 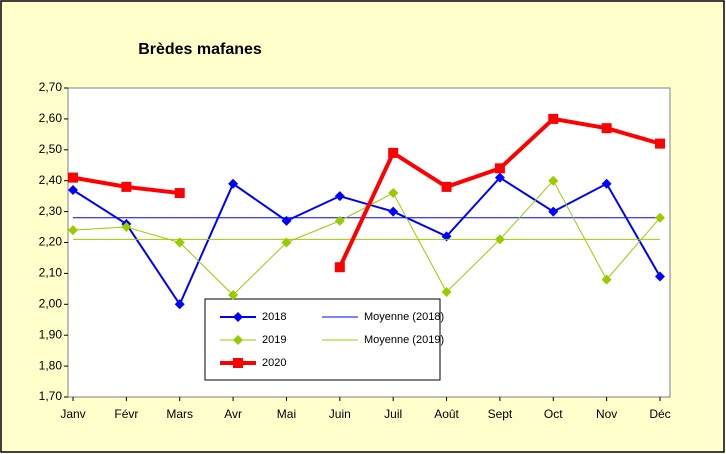 I want to click on y-tick-label: 2,10, so click(x=51, y=273).